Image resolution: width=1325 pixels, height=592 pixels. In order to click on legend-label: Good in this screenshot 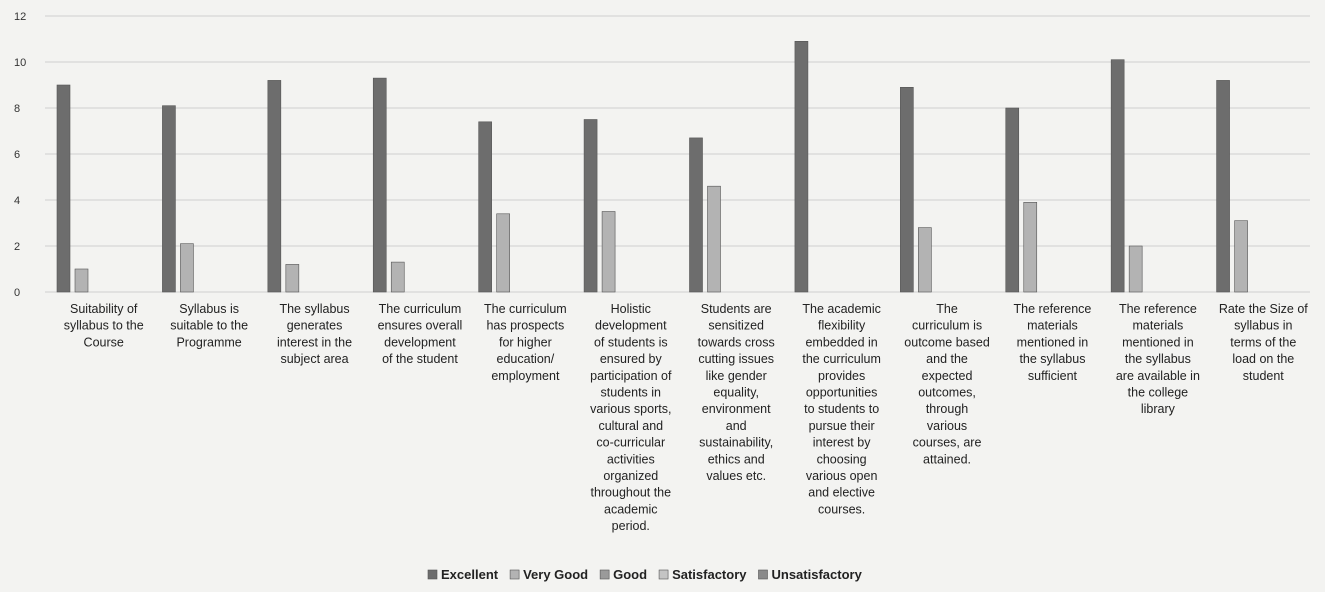, I will do `click(630, 574)`.